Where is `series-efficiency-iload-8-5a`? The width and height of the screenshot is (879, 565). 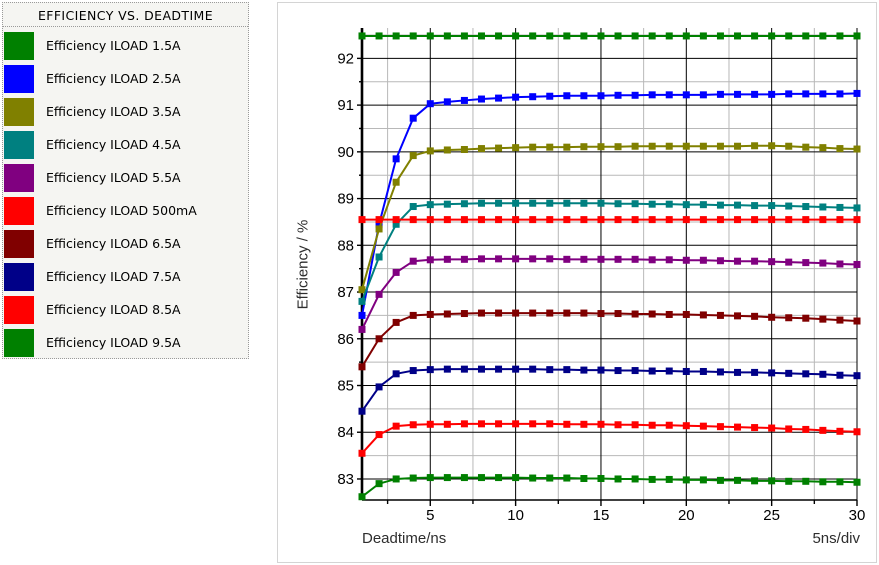 series-efficiency-iload-8-5a is located at coordinates (609, 438).